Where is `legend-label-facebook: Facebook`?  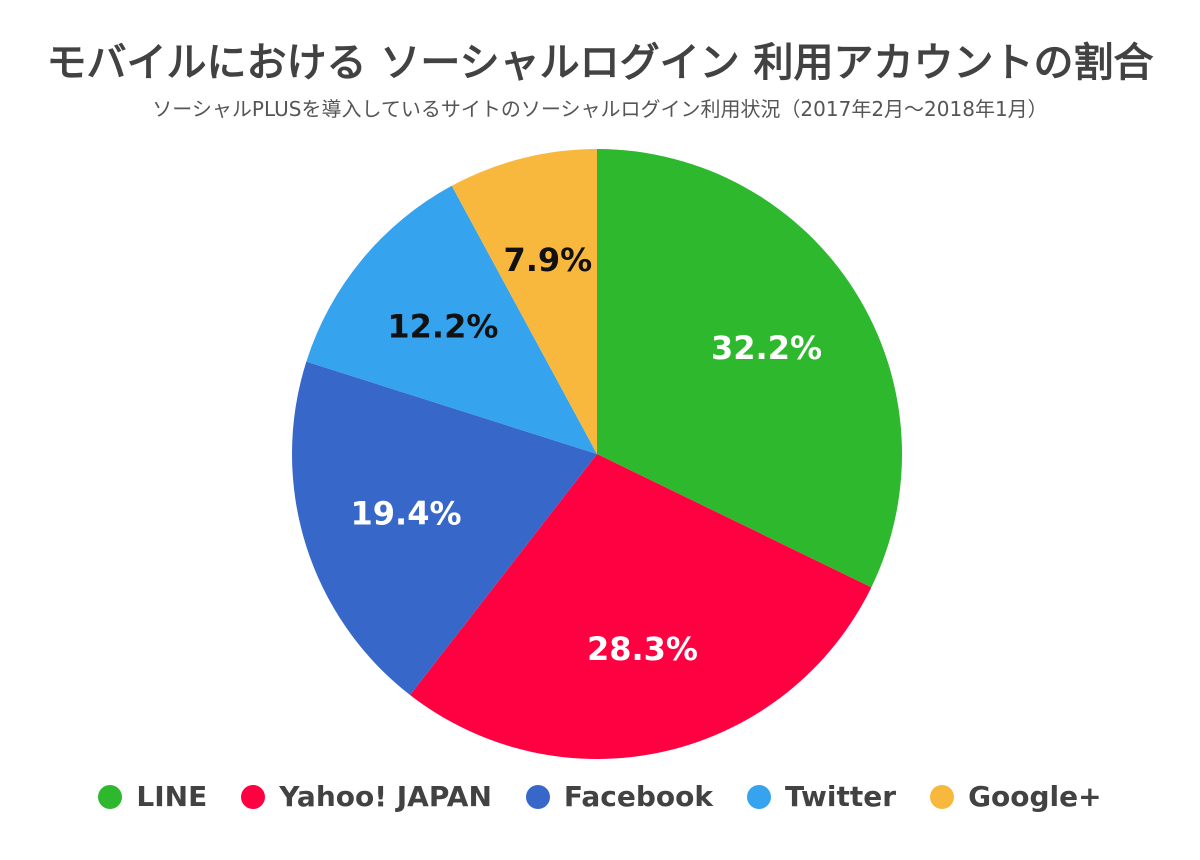
legend-label-facebook: Facebook is located at coordinates (638, 796).